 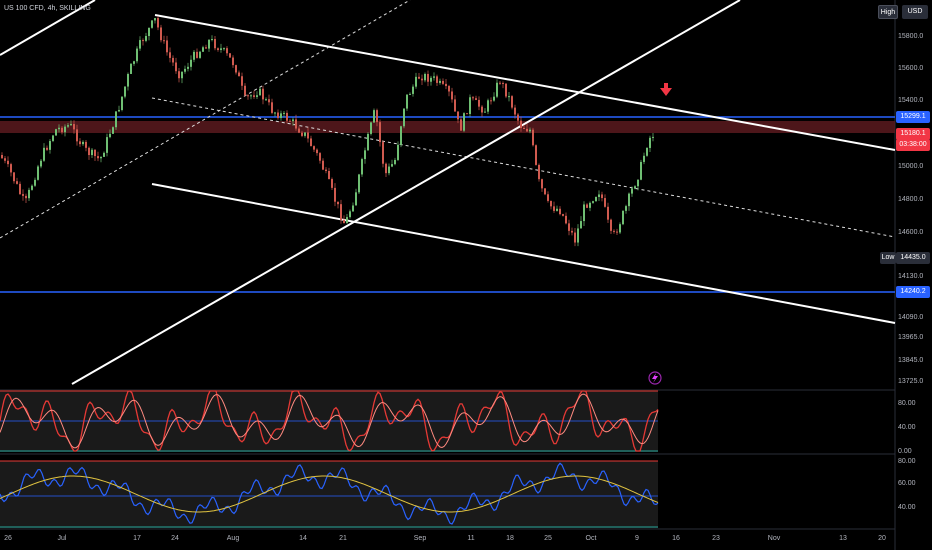 I want to click on price-label-level: 15299.1, so click(x=913, y=117).